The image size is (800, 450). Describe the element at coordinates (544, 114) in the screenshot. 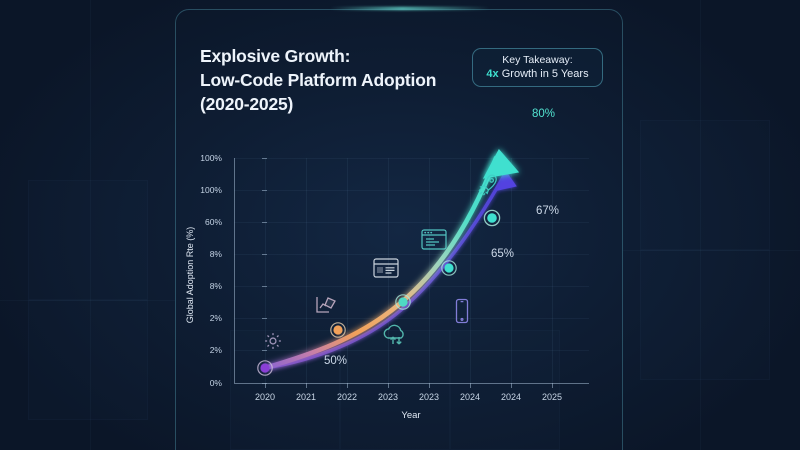

I see `annotation-80-percent: 80%` at that location.